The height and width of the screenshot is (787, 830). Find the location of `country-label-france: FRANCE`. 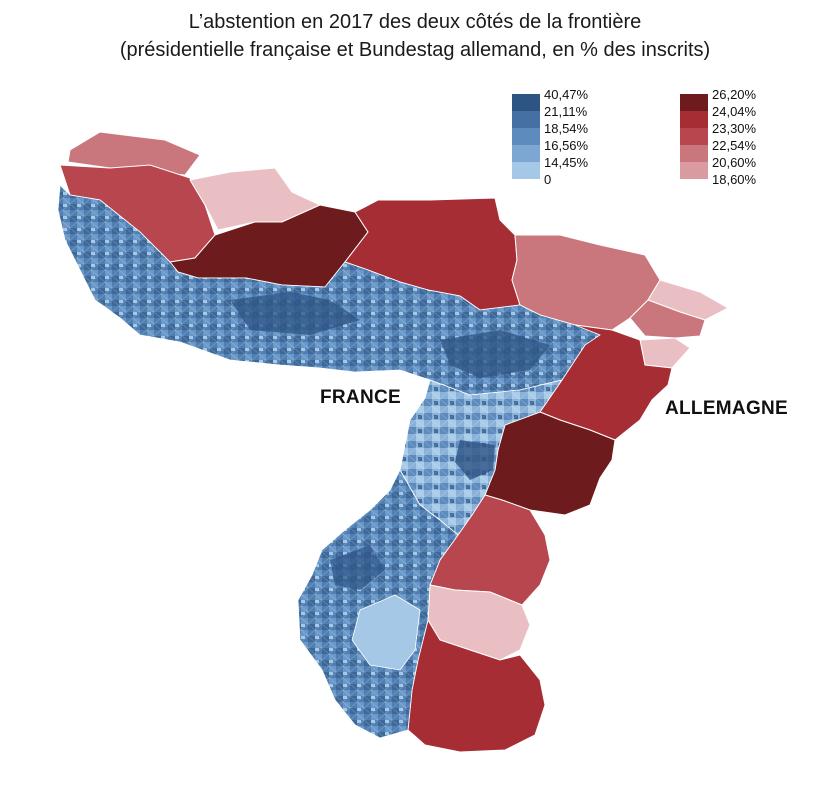

country-label-france: FRANCE is located at coordinates (360, 397).